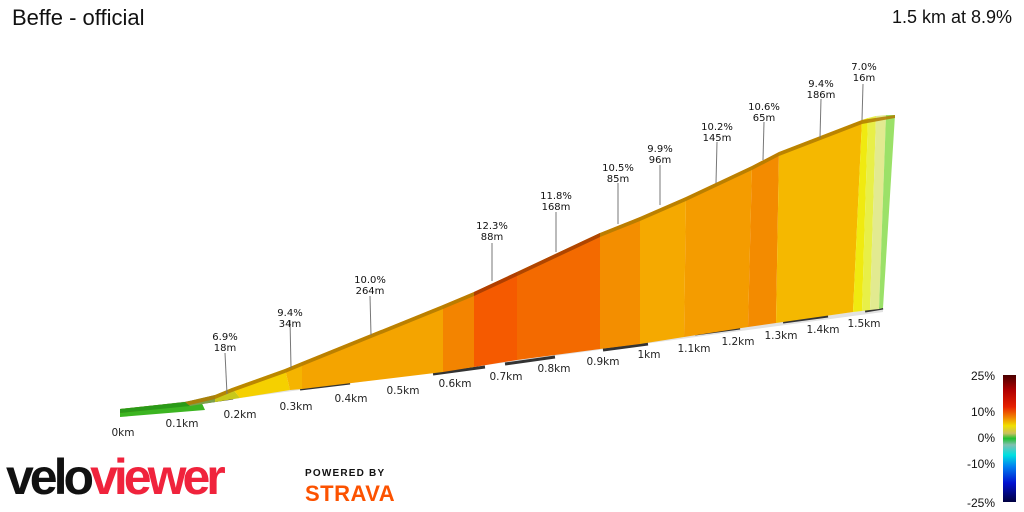 This screenshot has width=1024, height=512. Describe the element at coordinates (821, 95) in the screenshot. I see `svg-text: 186m` at that location.